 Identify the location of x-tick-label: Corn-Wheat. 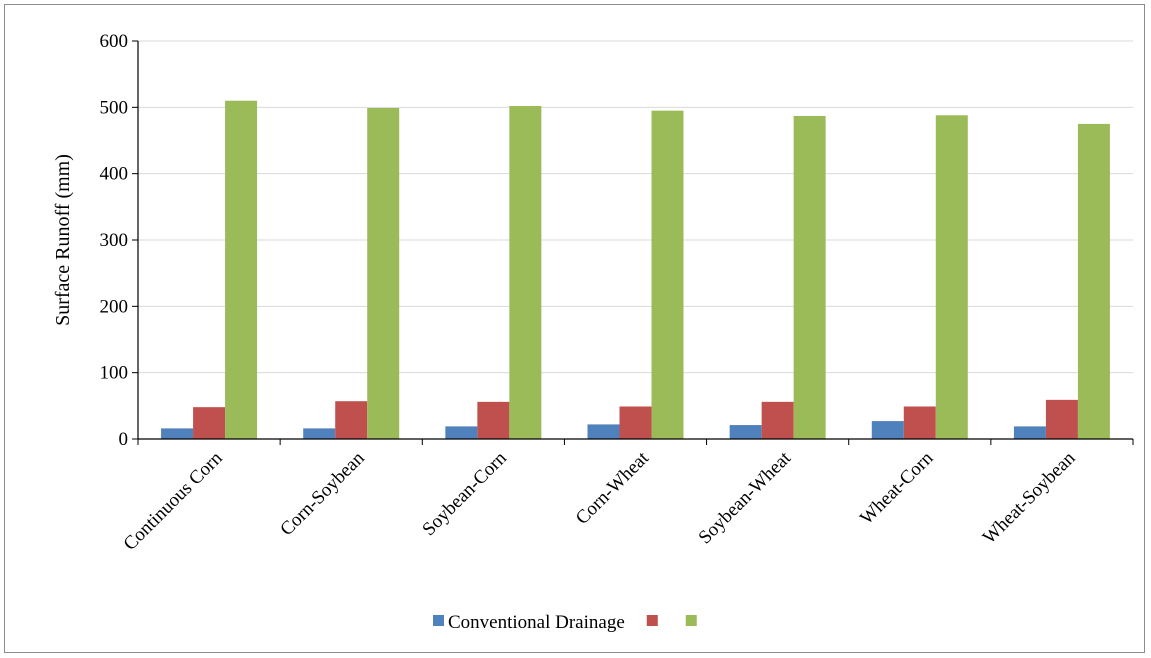
(613, 488).